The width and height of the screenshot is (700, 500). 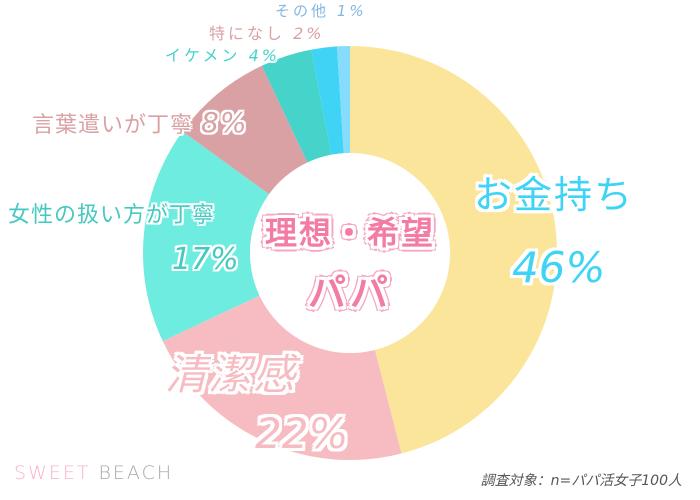 I want to click on label-ikemen: イケメン 4%, so click(x=222, y=56).